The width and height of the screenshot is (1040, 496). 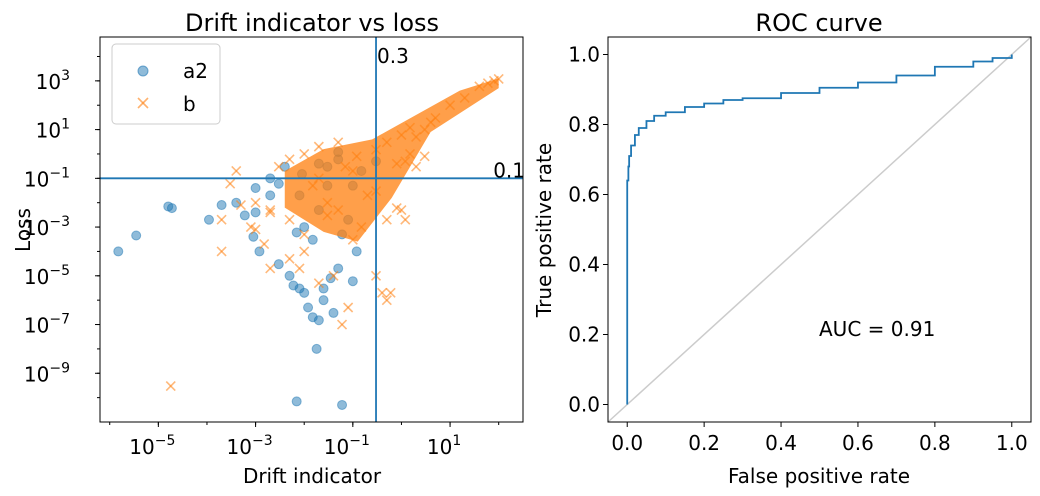 What do you see at coordinates (391, 160) in the screenshot?
I see `b-density-band` at bounding box center [391, 160].